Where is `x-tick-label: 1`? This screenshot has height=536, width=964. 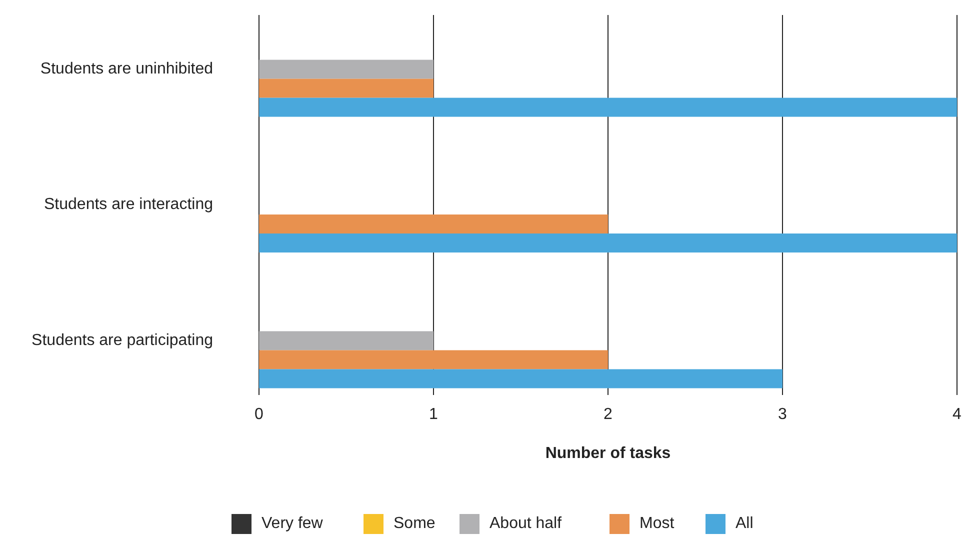 x-tick-label: 1 is located at coordinates (433, 414).